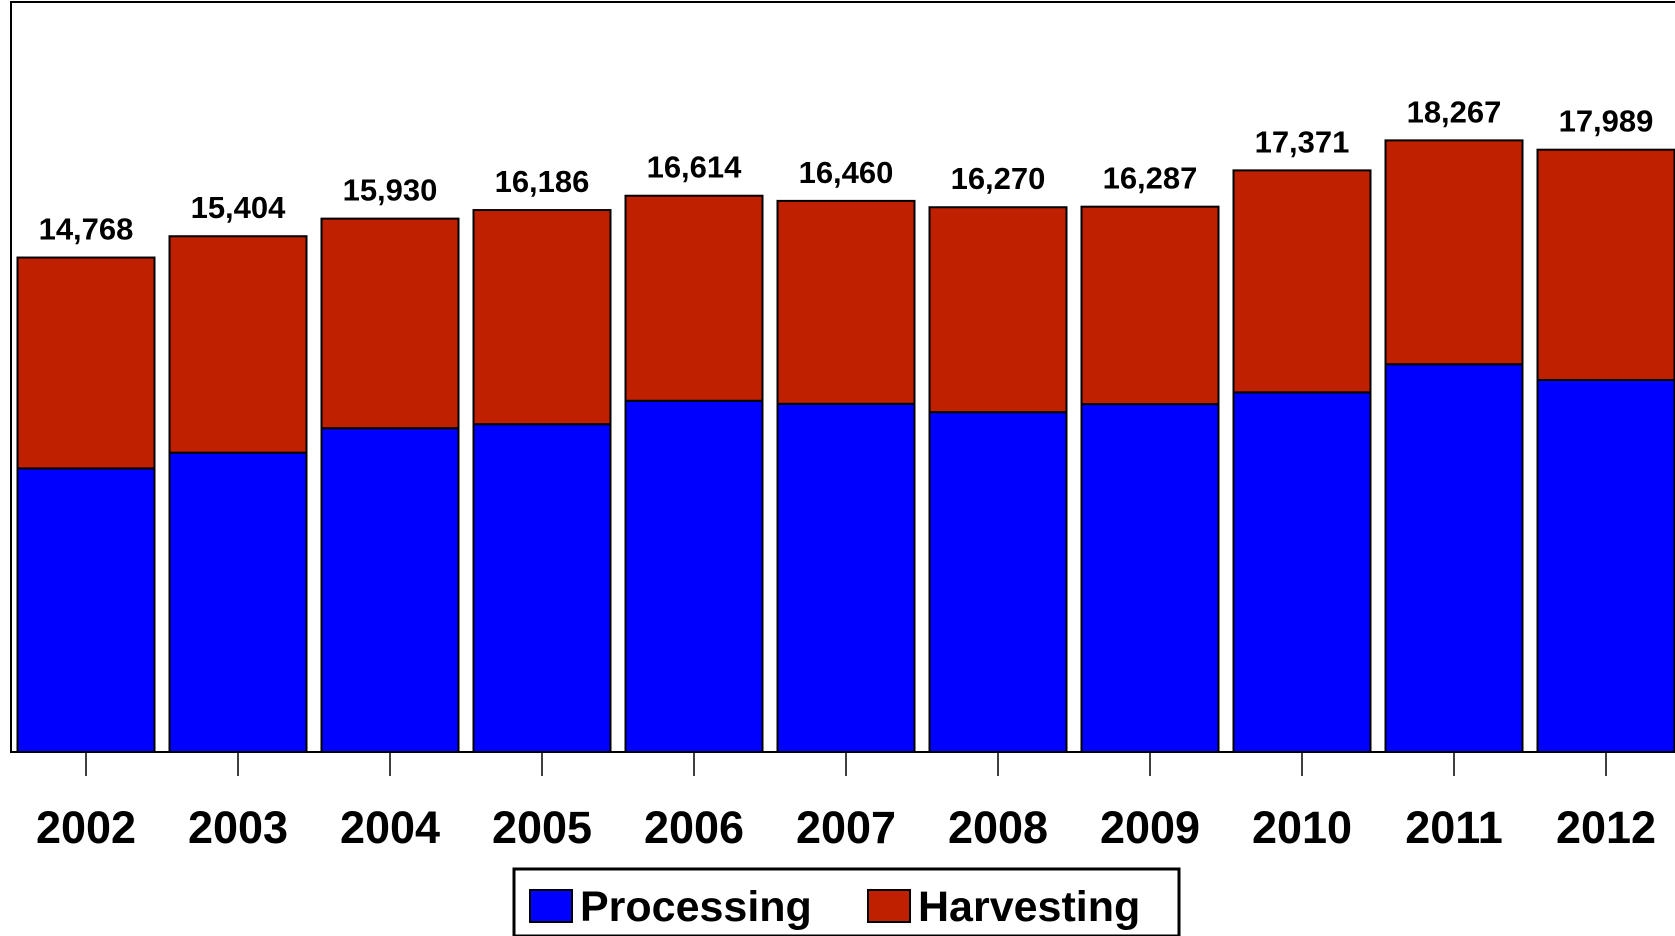 This screenshot has width=1675, height=936. What do you see at coordinates (1029, 907) in the screenshot?
I see `legend-label-harvesting: Harvesting` at bounding box center [1029, 907].